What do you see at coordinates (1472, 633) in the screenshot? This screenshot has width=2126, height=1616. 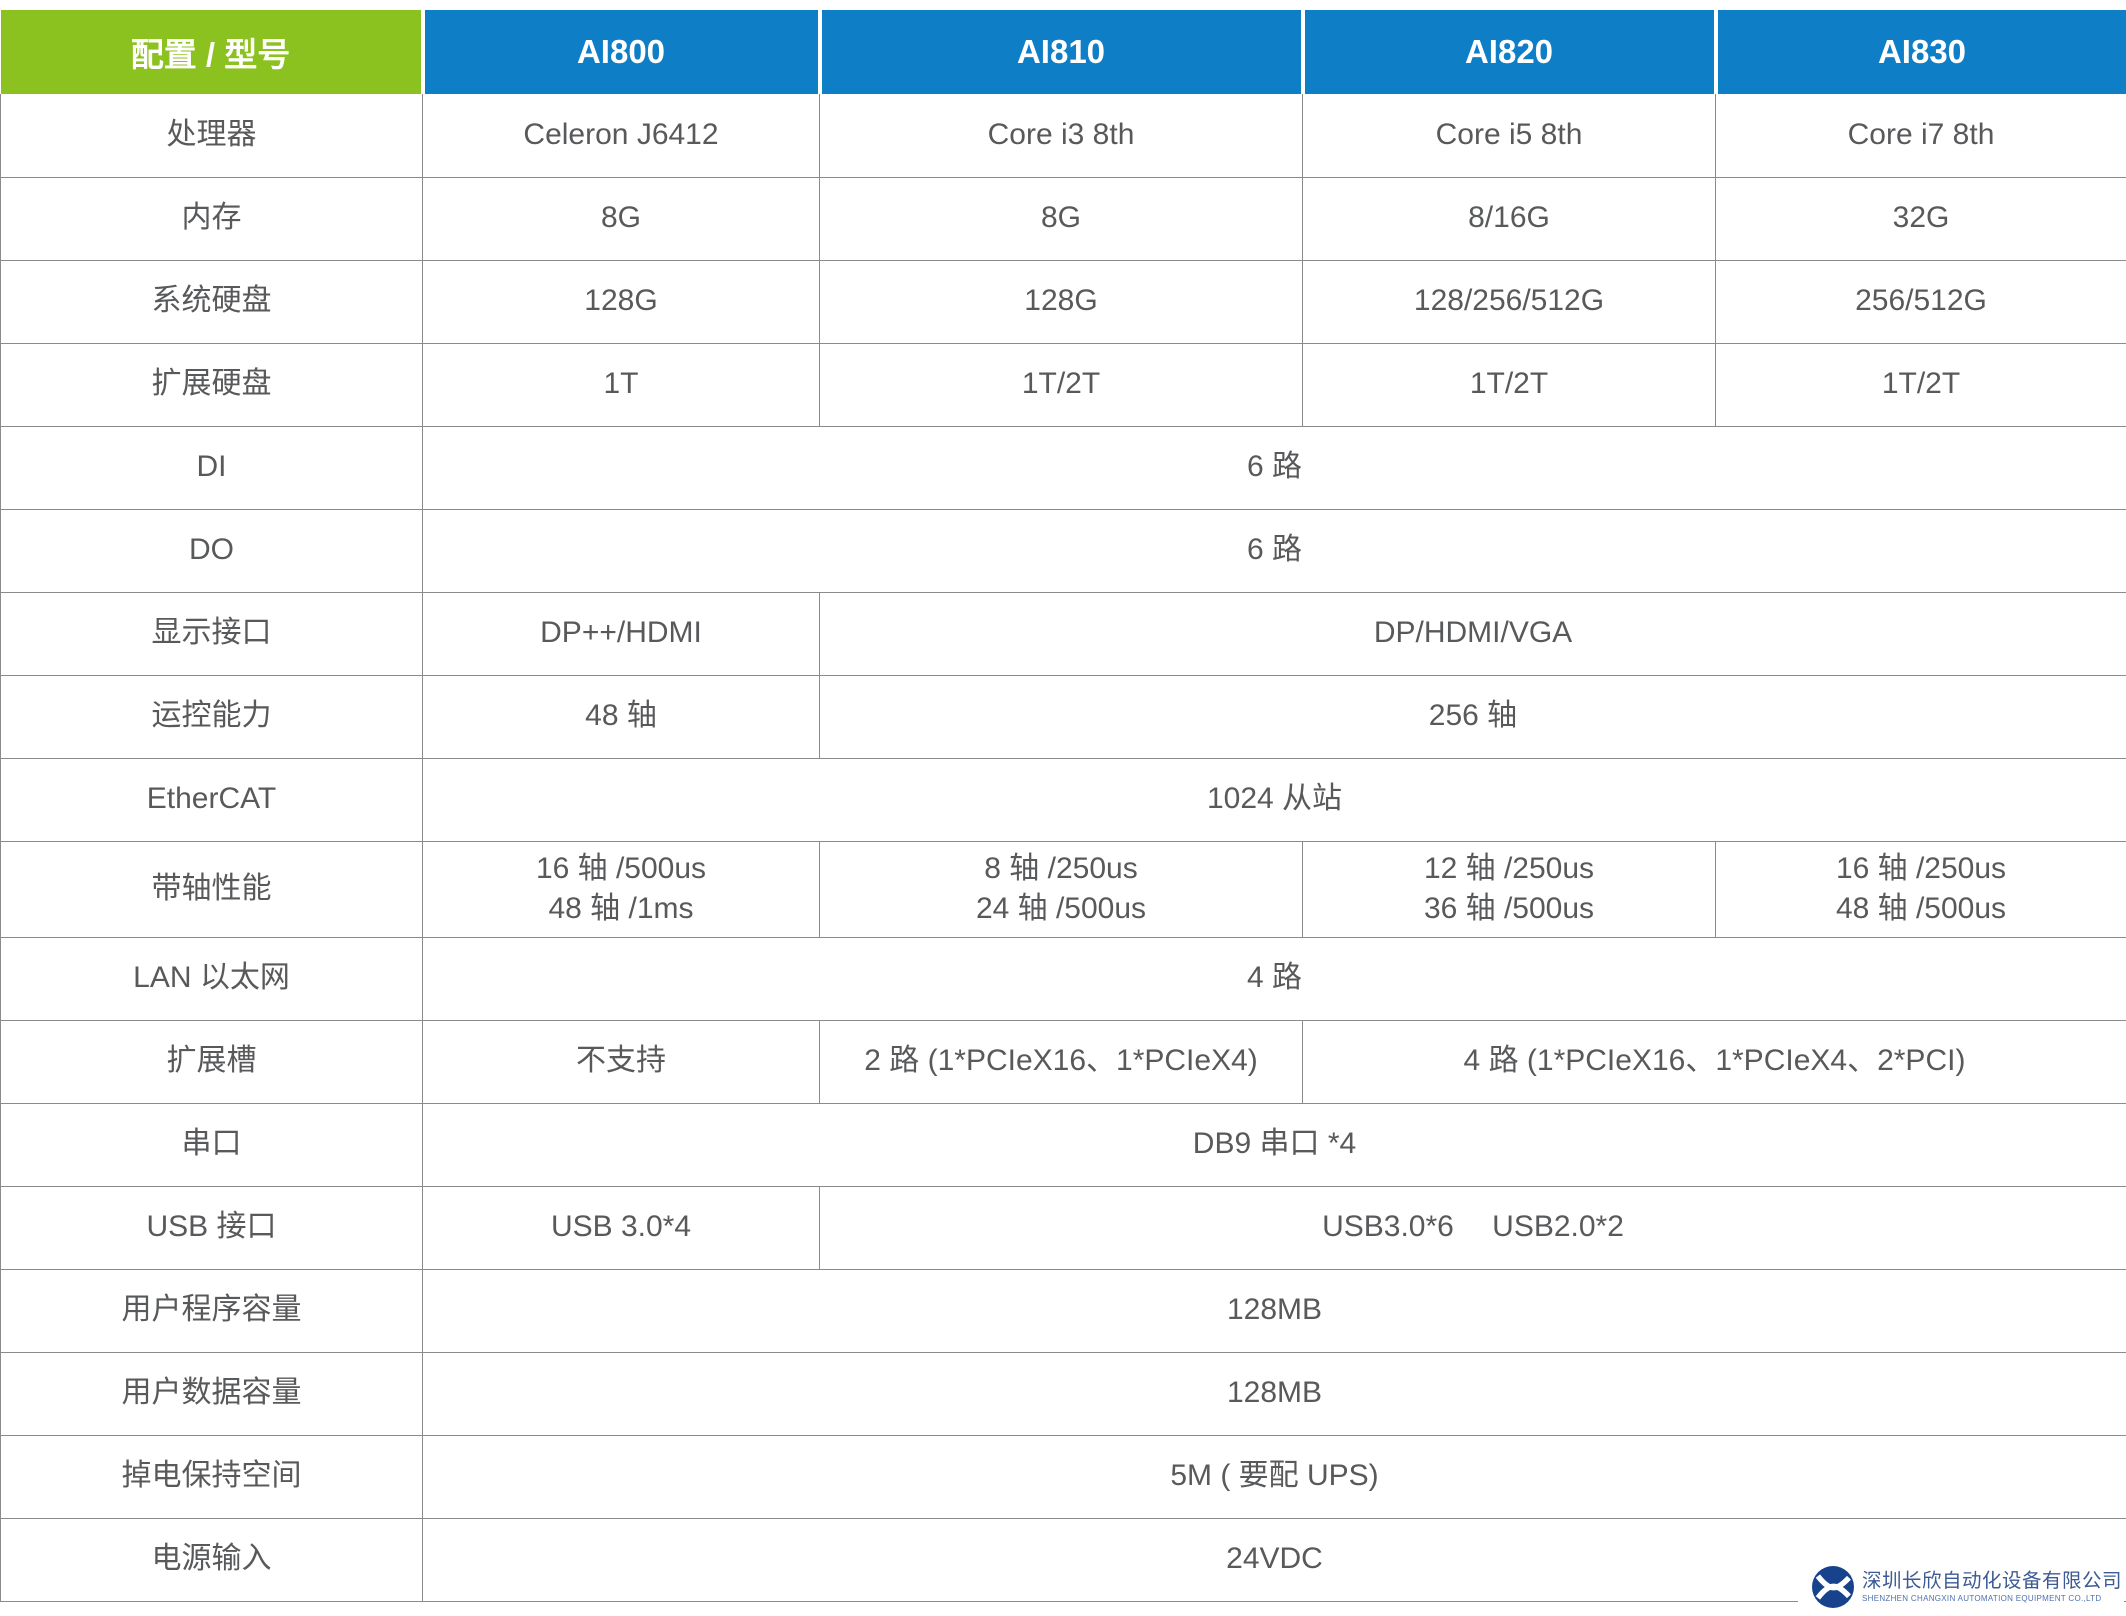 I see `spec-cell: DP/HDMI/VGA` at bounding box center [1472, 633].